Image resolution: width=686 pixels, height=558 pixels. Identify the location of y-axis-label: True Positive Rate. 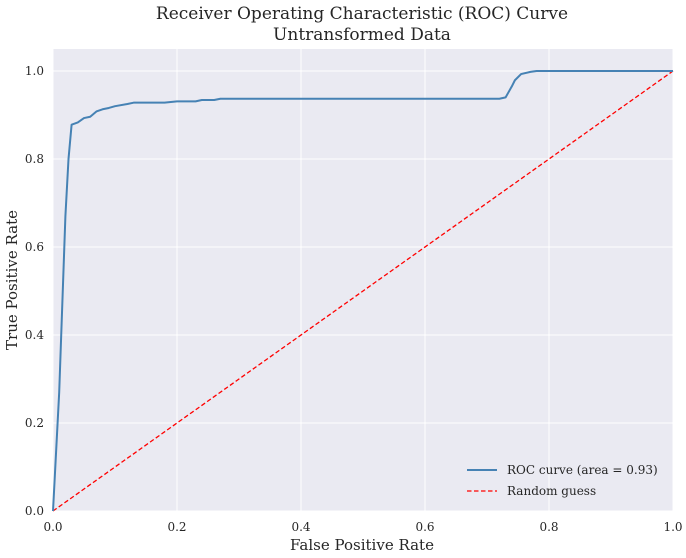
(12, 280).